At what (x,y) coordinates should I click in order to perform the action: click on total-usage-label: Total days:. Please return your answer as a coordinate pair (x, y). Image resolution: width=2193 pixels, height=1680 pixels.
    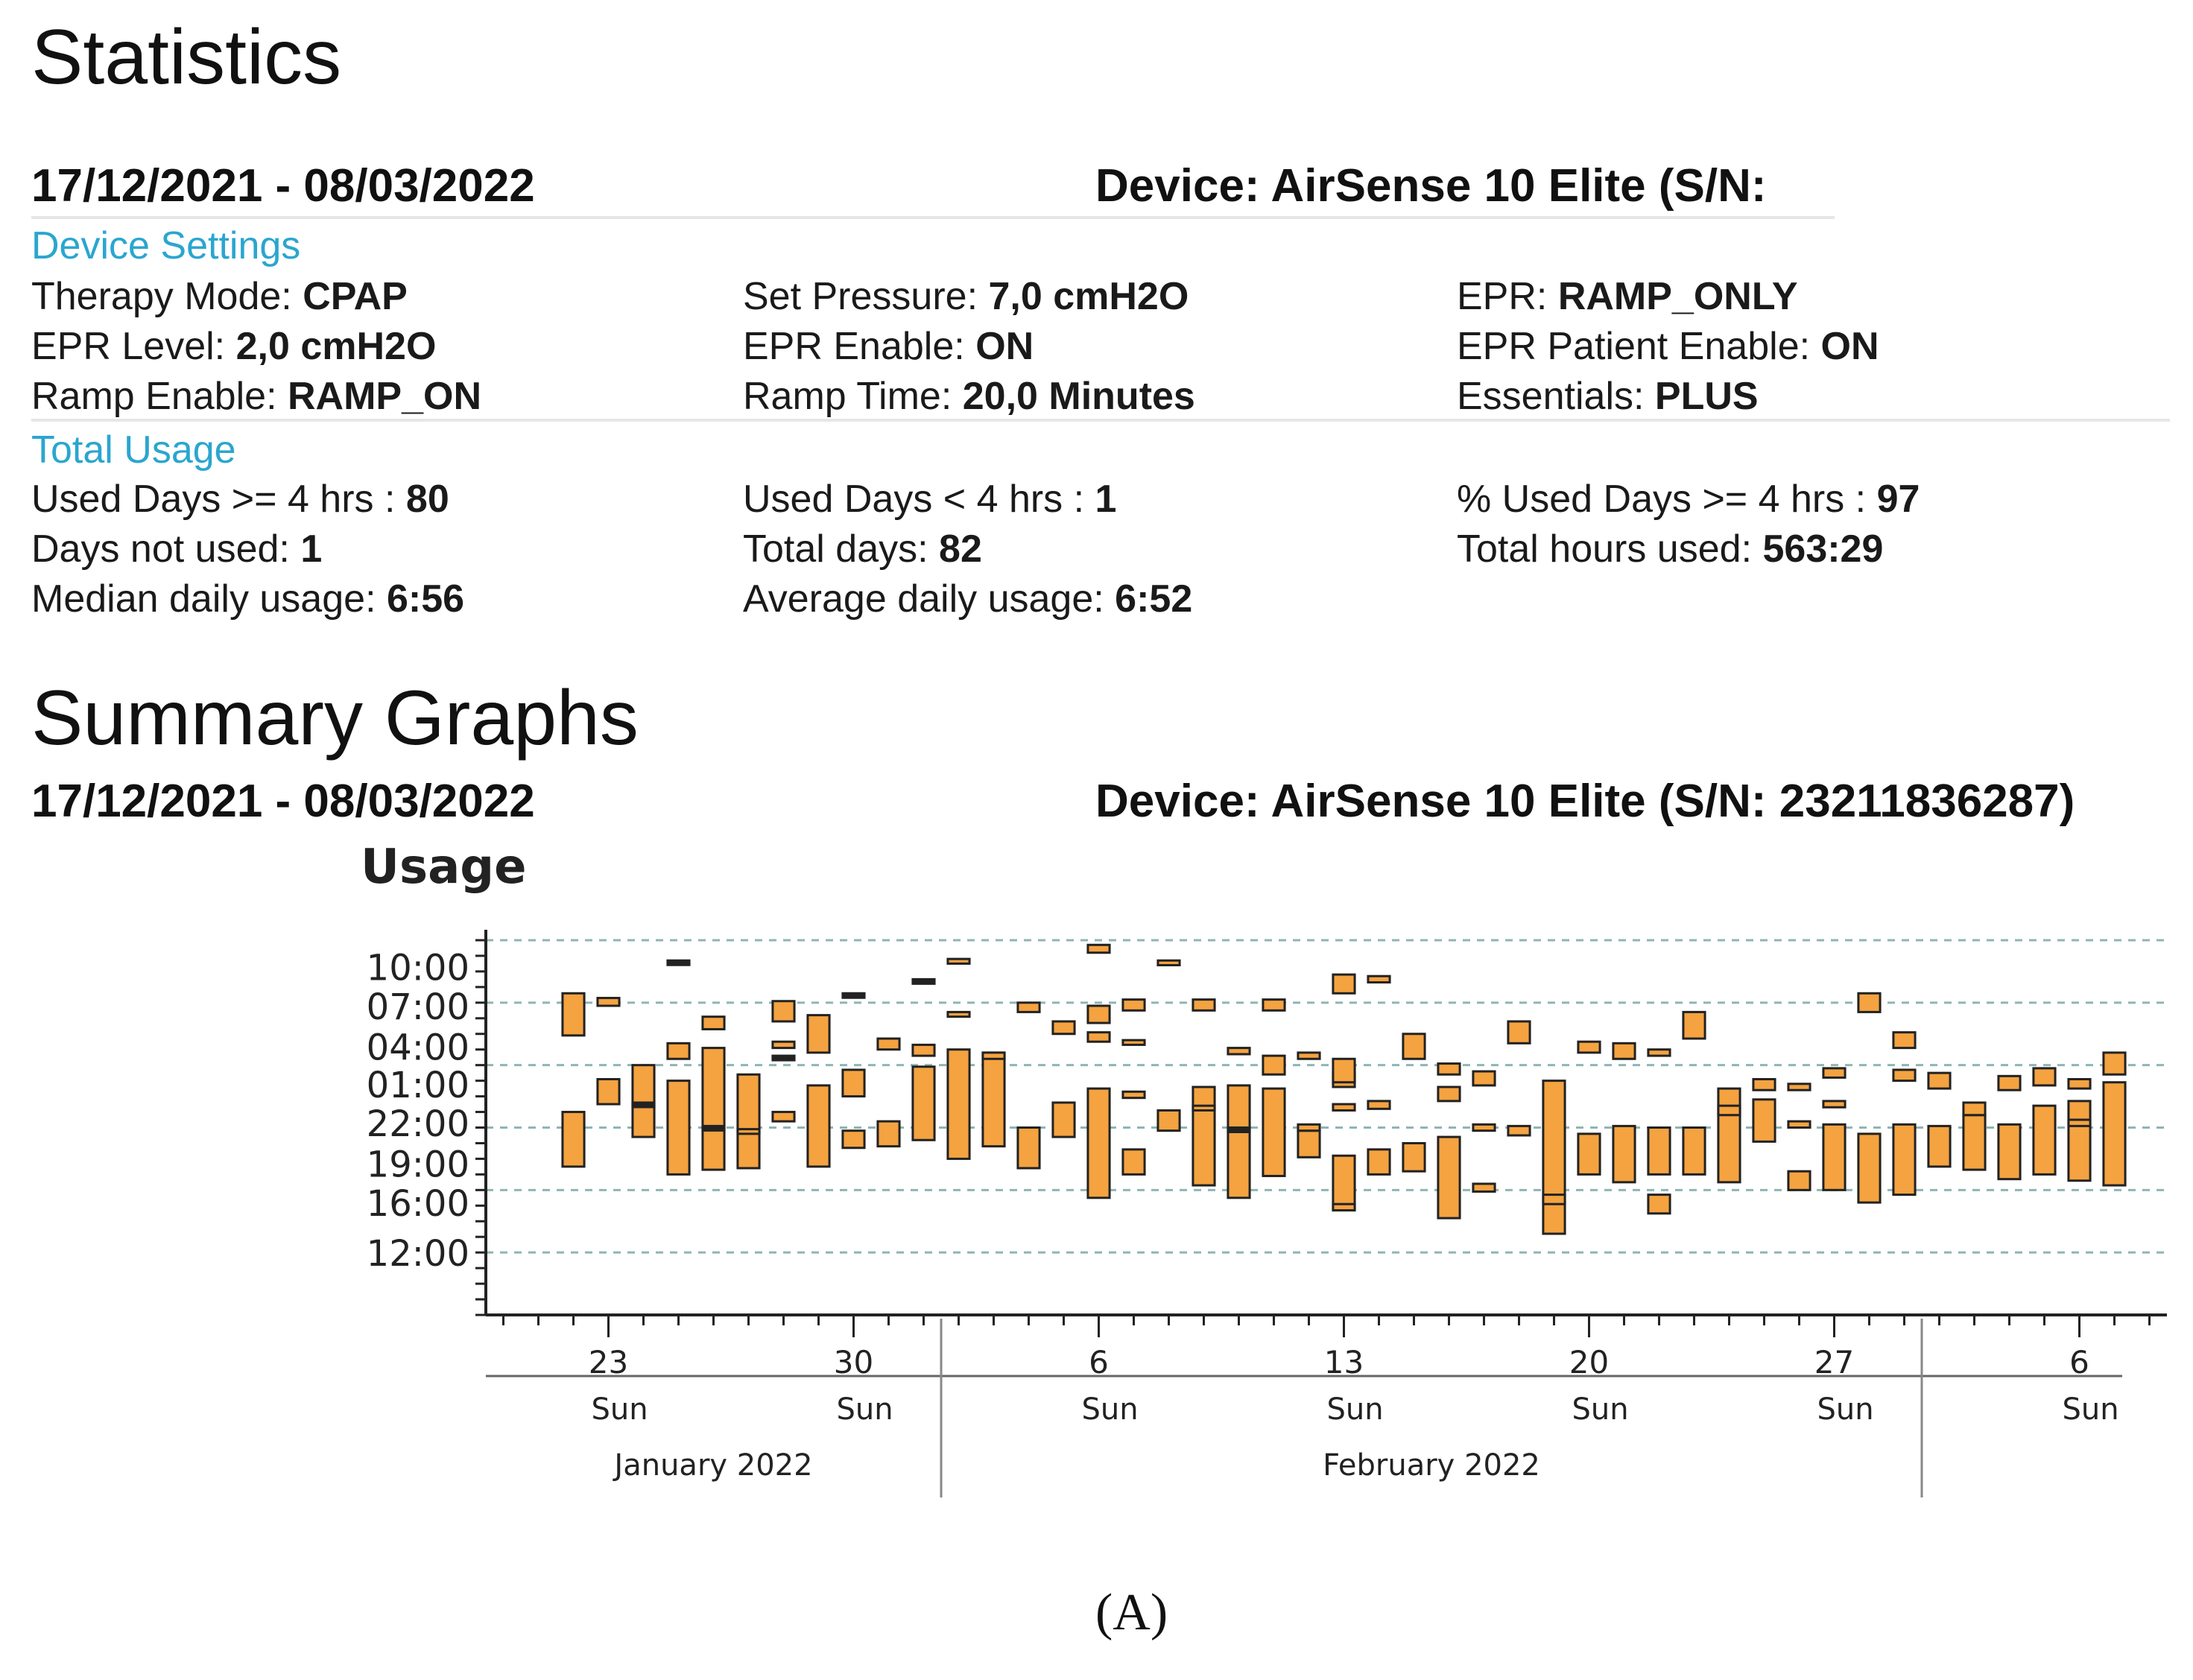
    Looking at the image, I should click on (835, 549).